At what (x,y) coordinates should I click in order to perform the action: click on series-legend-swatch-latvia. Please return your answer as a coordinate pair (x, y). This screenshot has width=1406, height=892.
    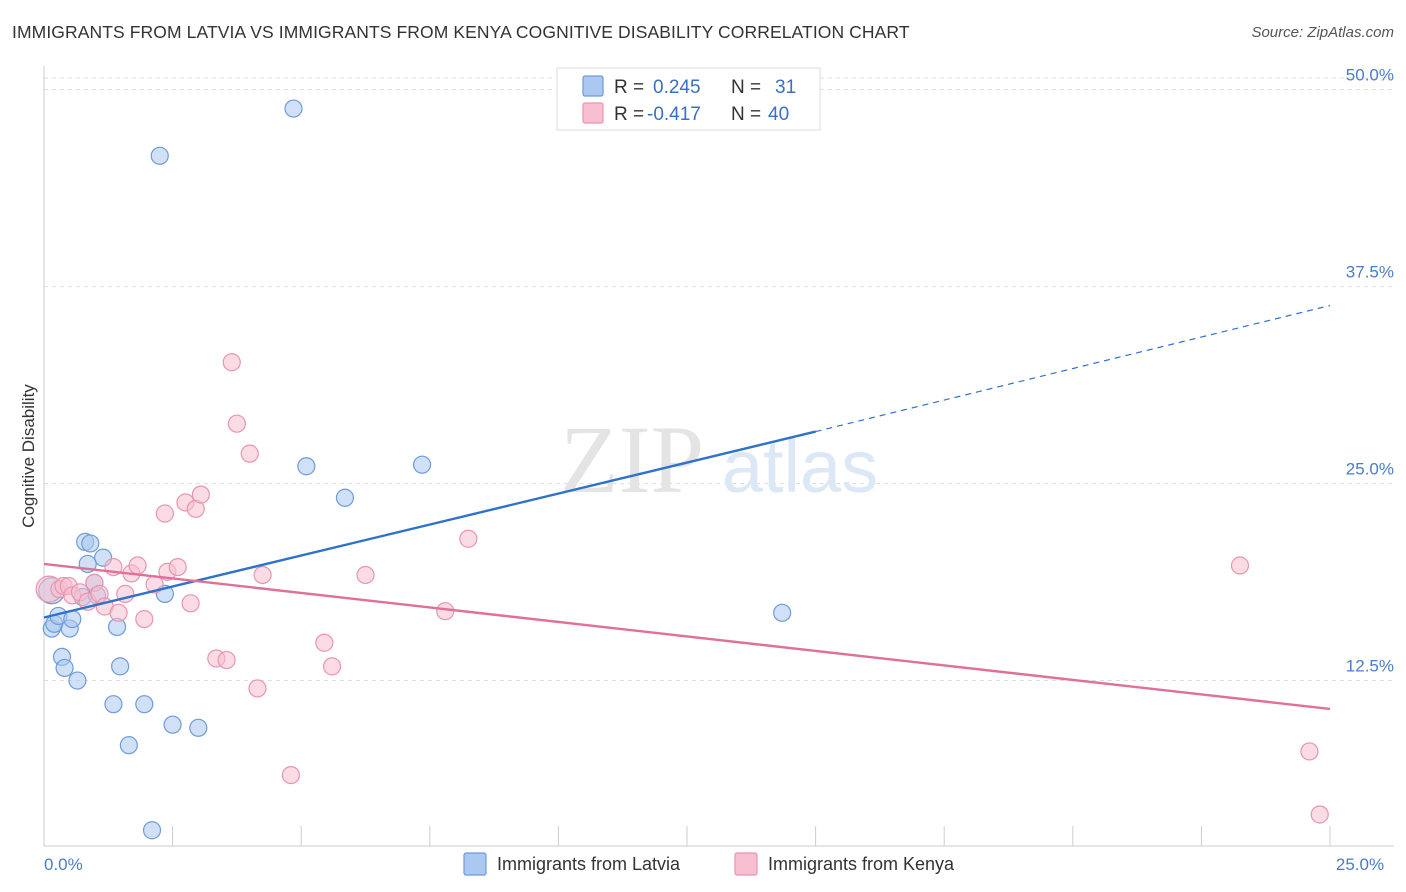
    Looking at the image, I should click on (475, 864).